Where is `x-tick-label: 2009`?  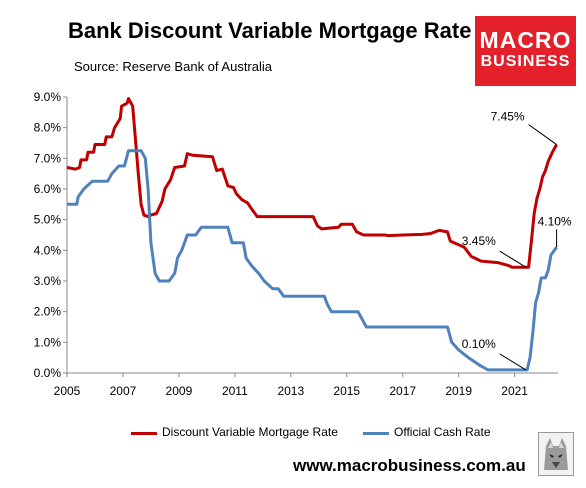
x-tick-label: 2009 is located at coordinates (179, 391).